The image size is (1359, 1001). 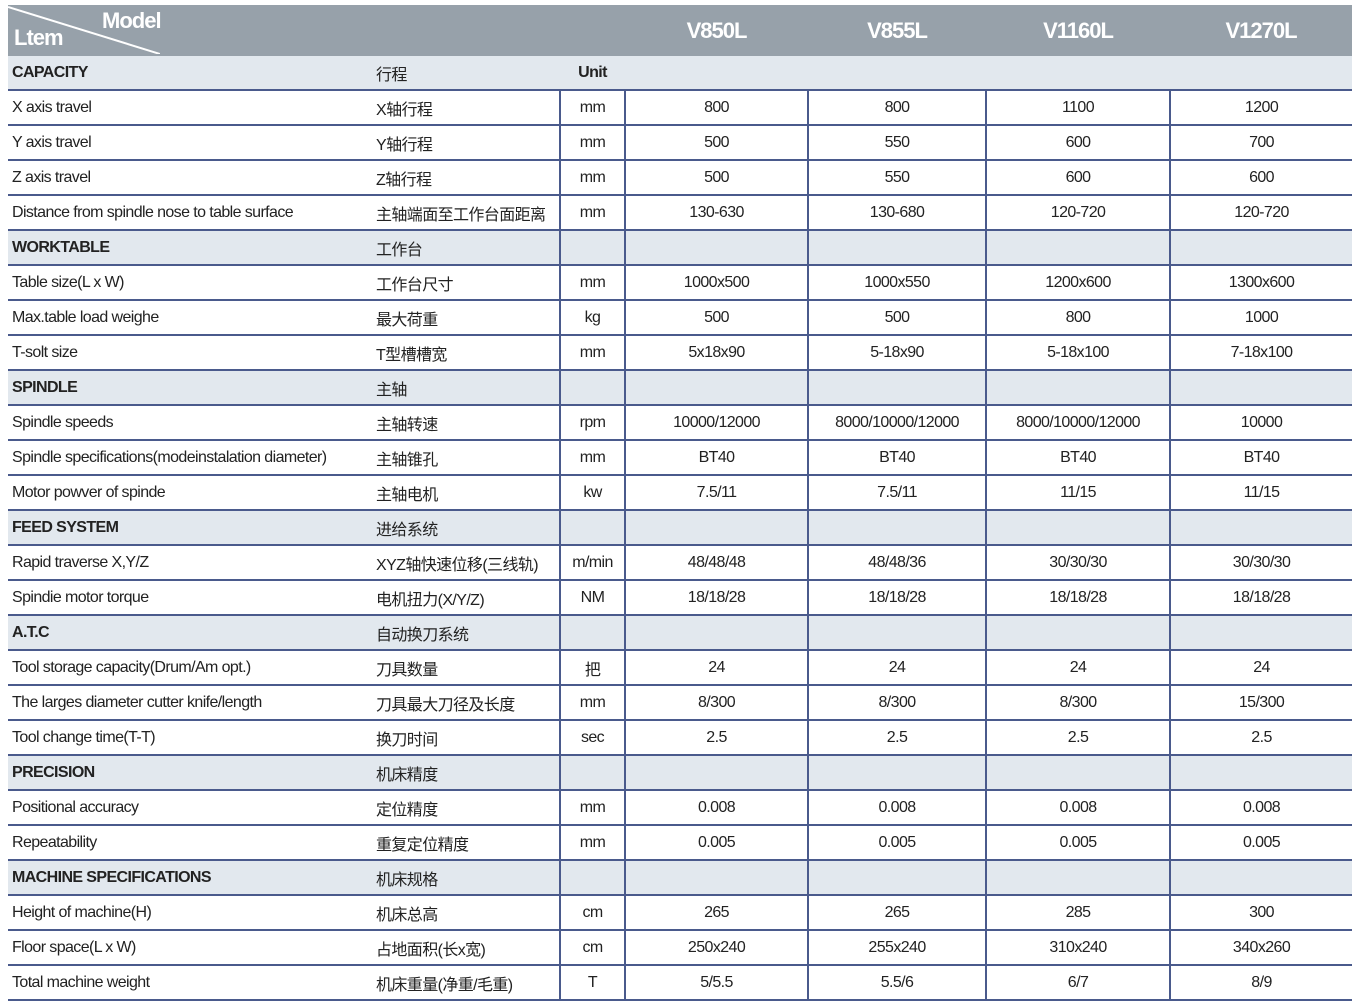 What do you see at coordinates (466, 213) in the screenshot?
I see `item-name-cn: 主轴端面至工作台面距离` at bounding box center [466, 213].